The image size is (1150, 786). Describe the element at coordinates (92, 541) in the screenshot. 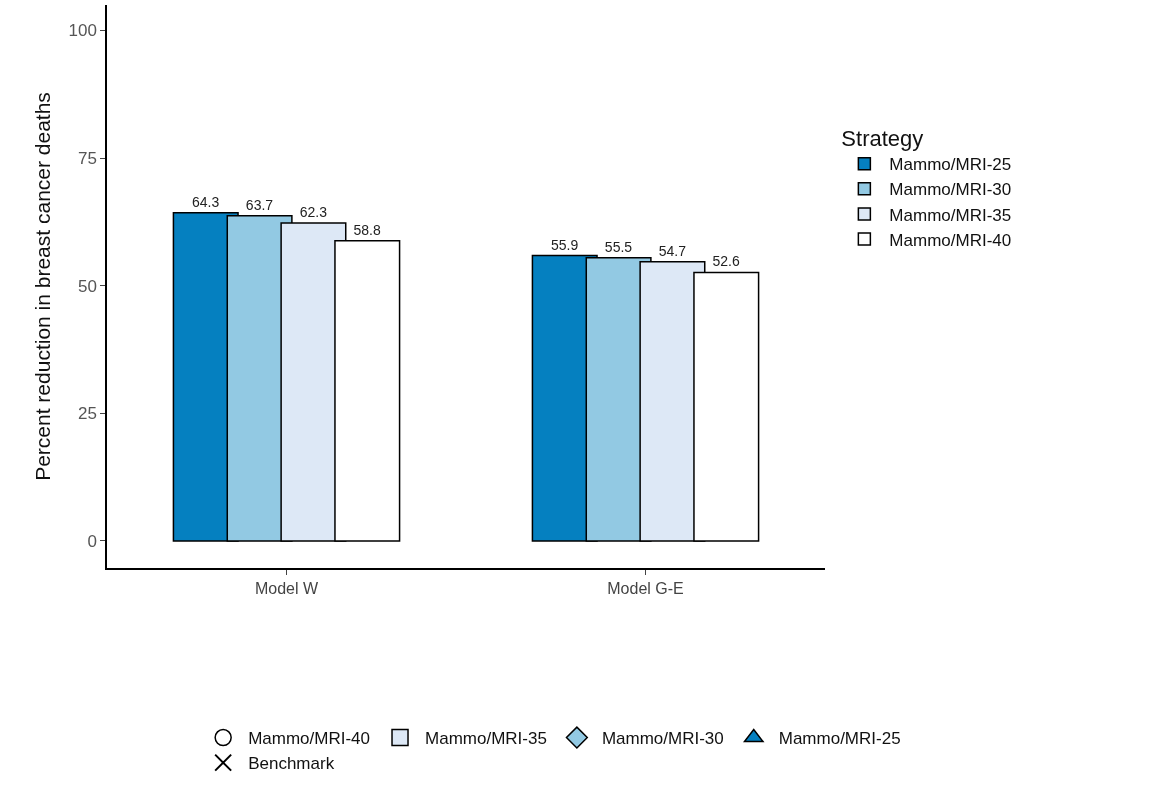

I see `y-tick-label: 0` at that location.